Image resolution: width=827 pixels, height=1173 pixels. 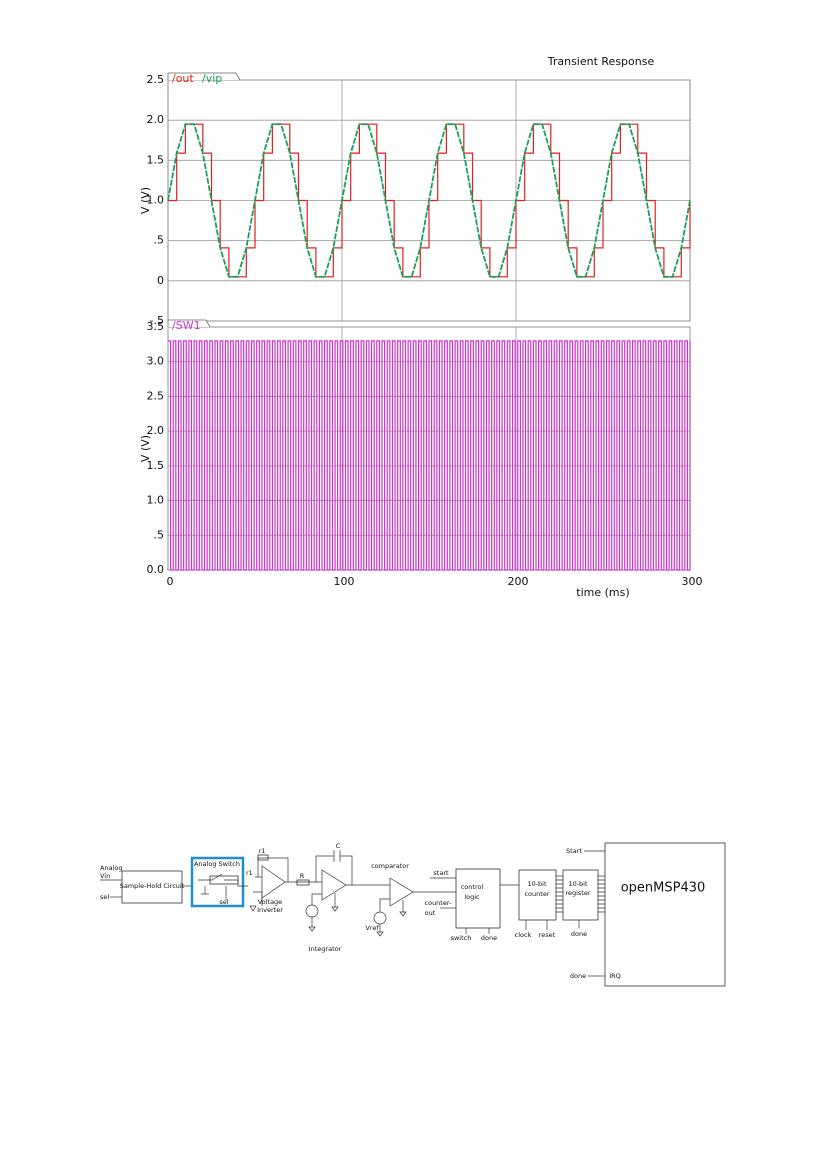 What do you see at coordinates (523, 935) in the screenshot?
I see `label: clock` at bounding box center [523, 935].